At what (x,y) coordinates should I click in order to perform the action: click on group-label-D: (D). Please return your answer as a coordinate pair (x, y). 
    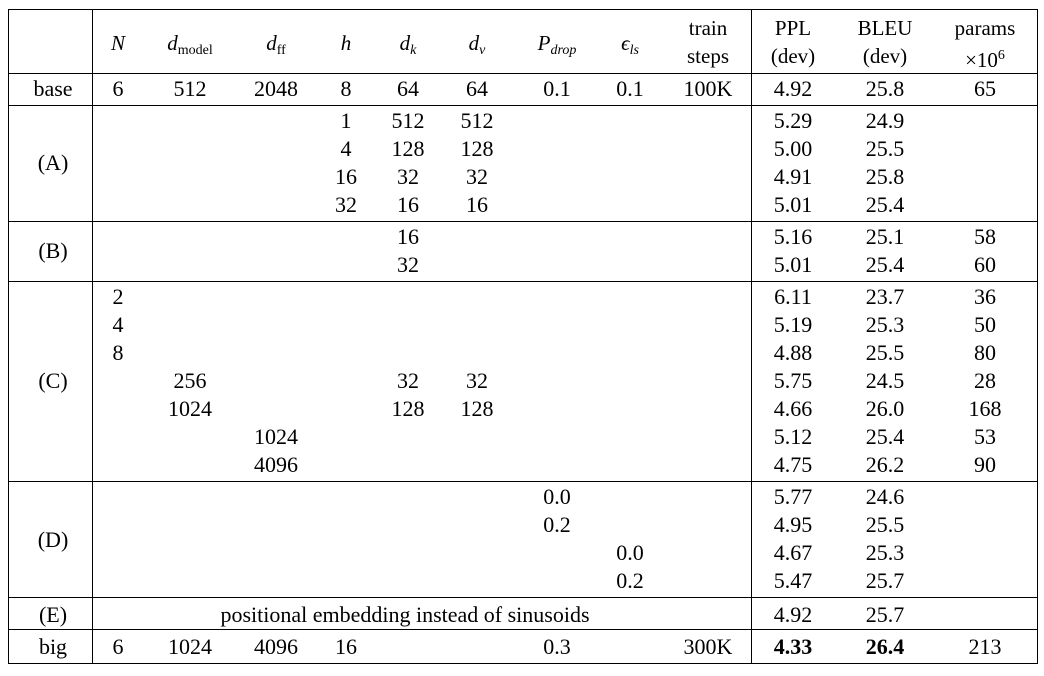
    Looking at the image, I should click on (53, 539).